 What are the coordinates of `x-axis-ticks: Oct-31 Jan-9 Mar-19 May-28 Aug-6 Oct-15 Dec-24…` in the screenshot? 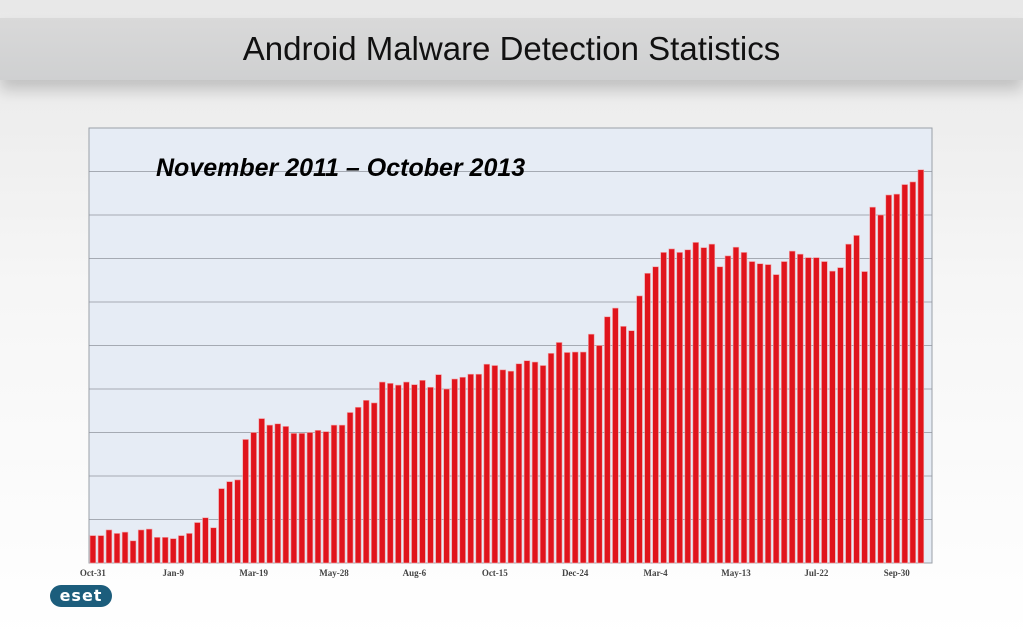 It's located at (495, 573).